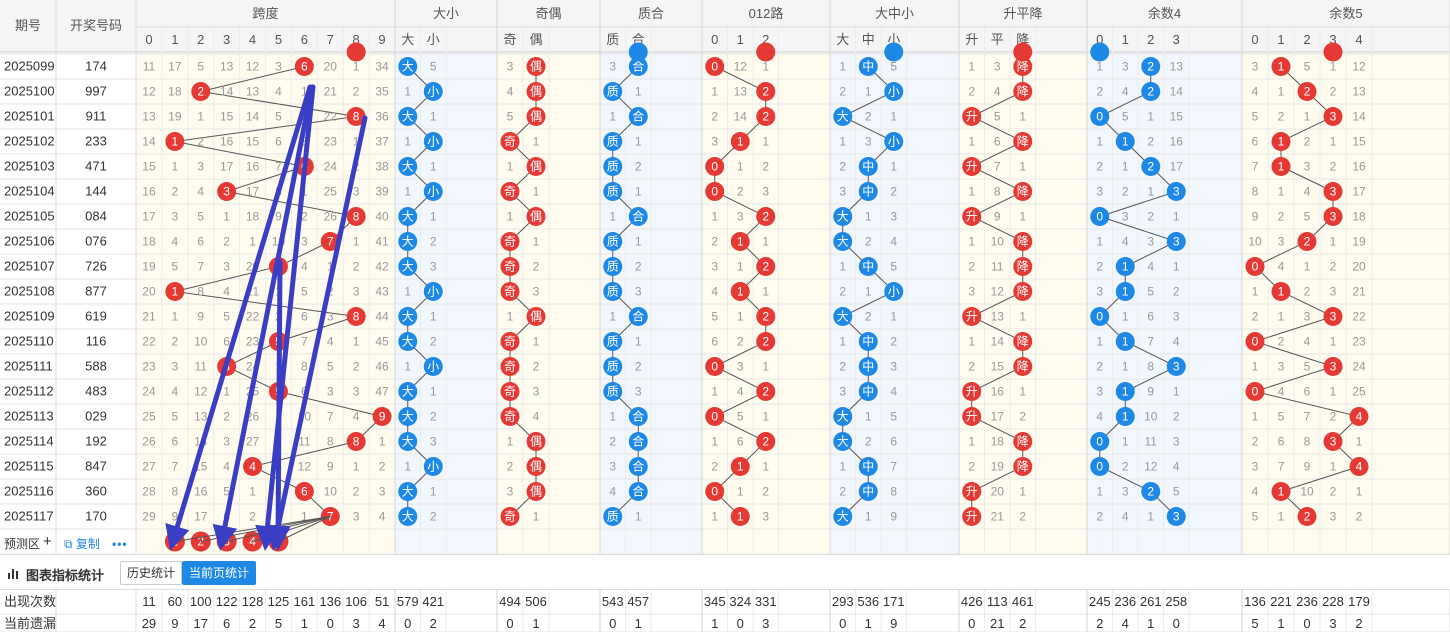  I want to click on stats-value: 245, so click(1100, 601).